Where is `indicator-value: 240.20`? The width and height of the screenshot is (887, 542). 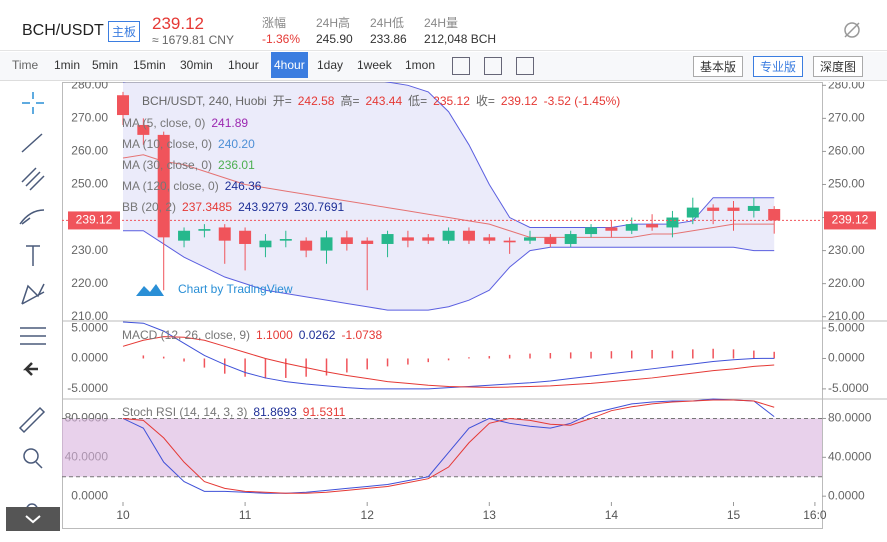
indicator-value: 240.20 is located at coordinates (236, 144).